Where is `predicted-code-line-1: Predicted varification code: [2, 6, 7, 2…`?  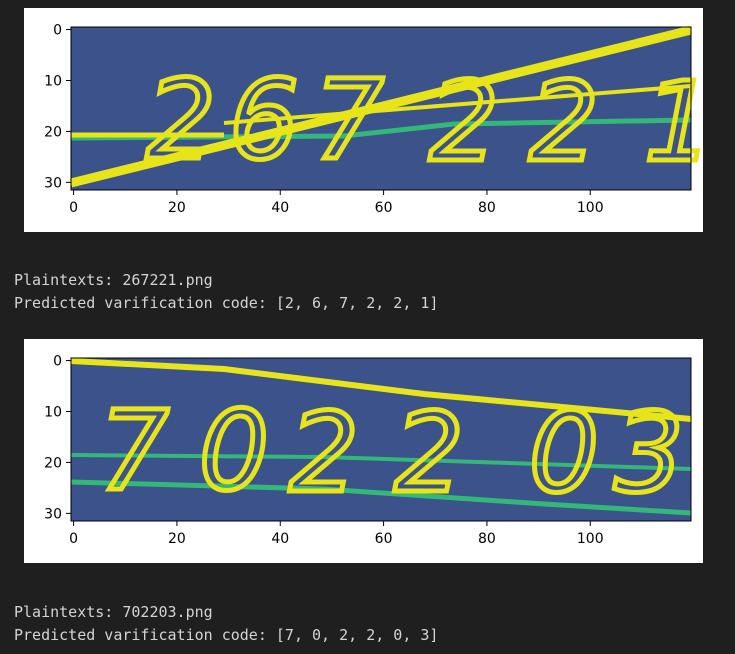 predicted-code-line-1: Predicted varification code: [2, 6, 7, 2… is located at coordinates (226, 303).